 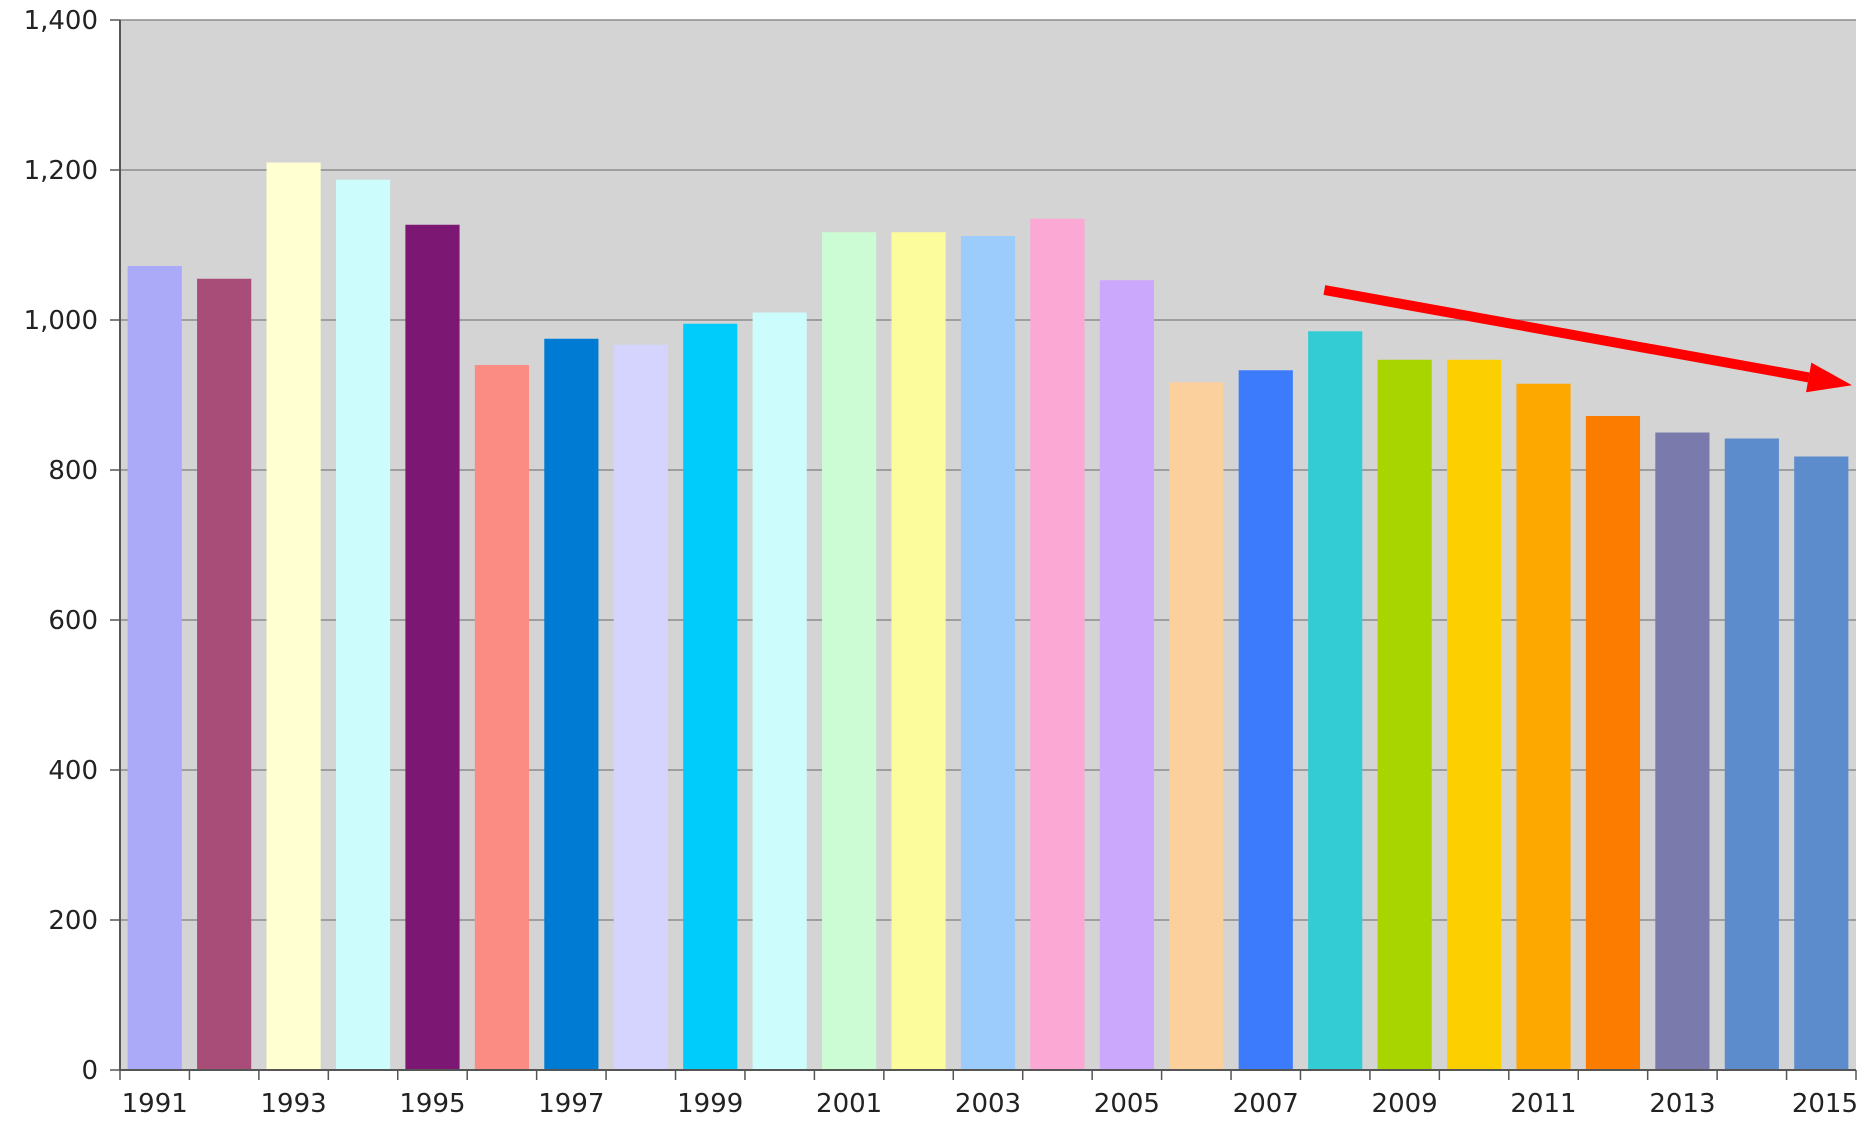 What do you see at coordinates (294, 1104) in the screenshot?
I see `x-tick-label: 1993` at bounding box center [294, 1104].